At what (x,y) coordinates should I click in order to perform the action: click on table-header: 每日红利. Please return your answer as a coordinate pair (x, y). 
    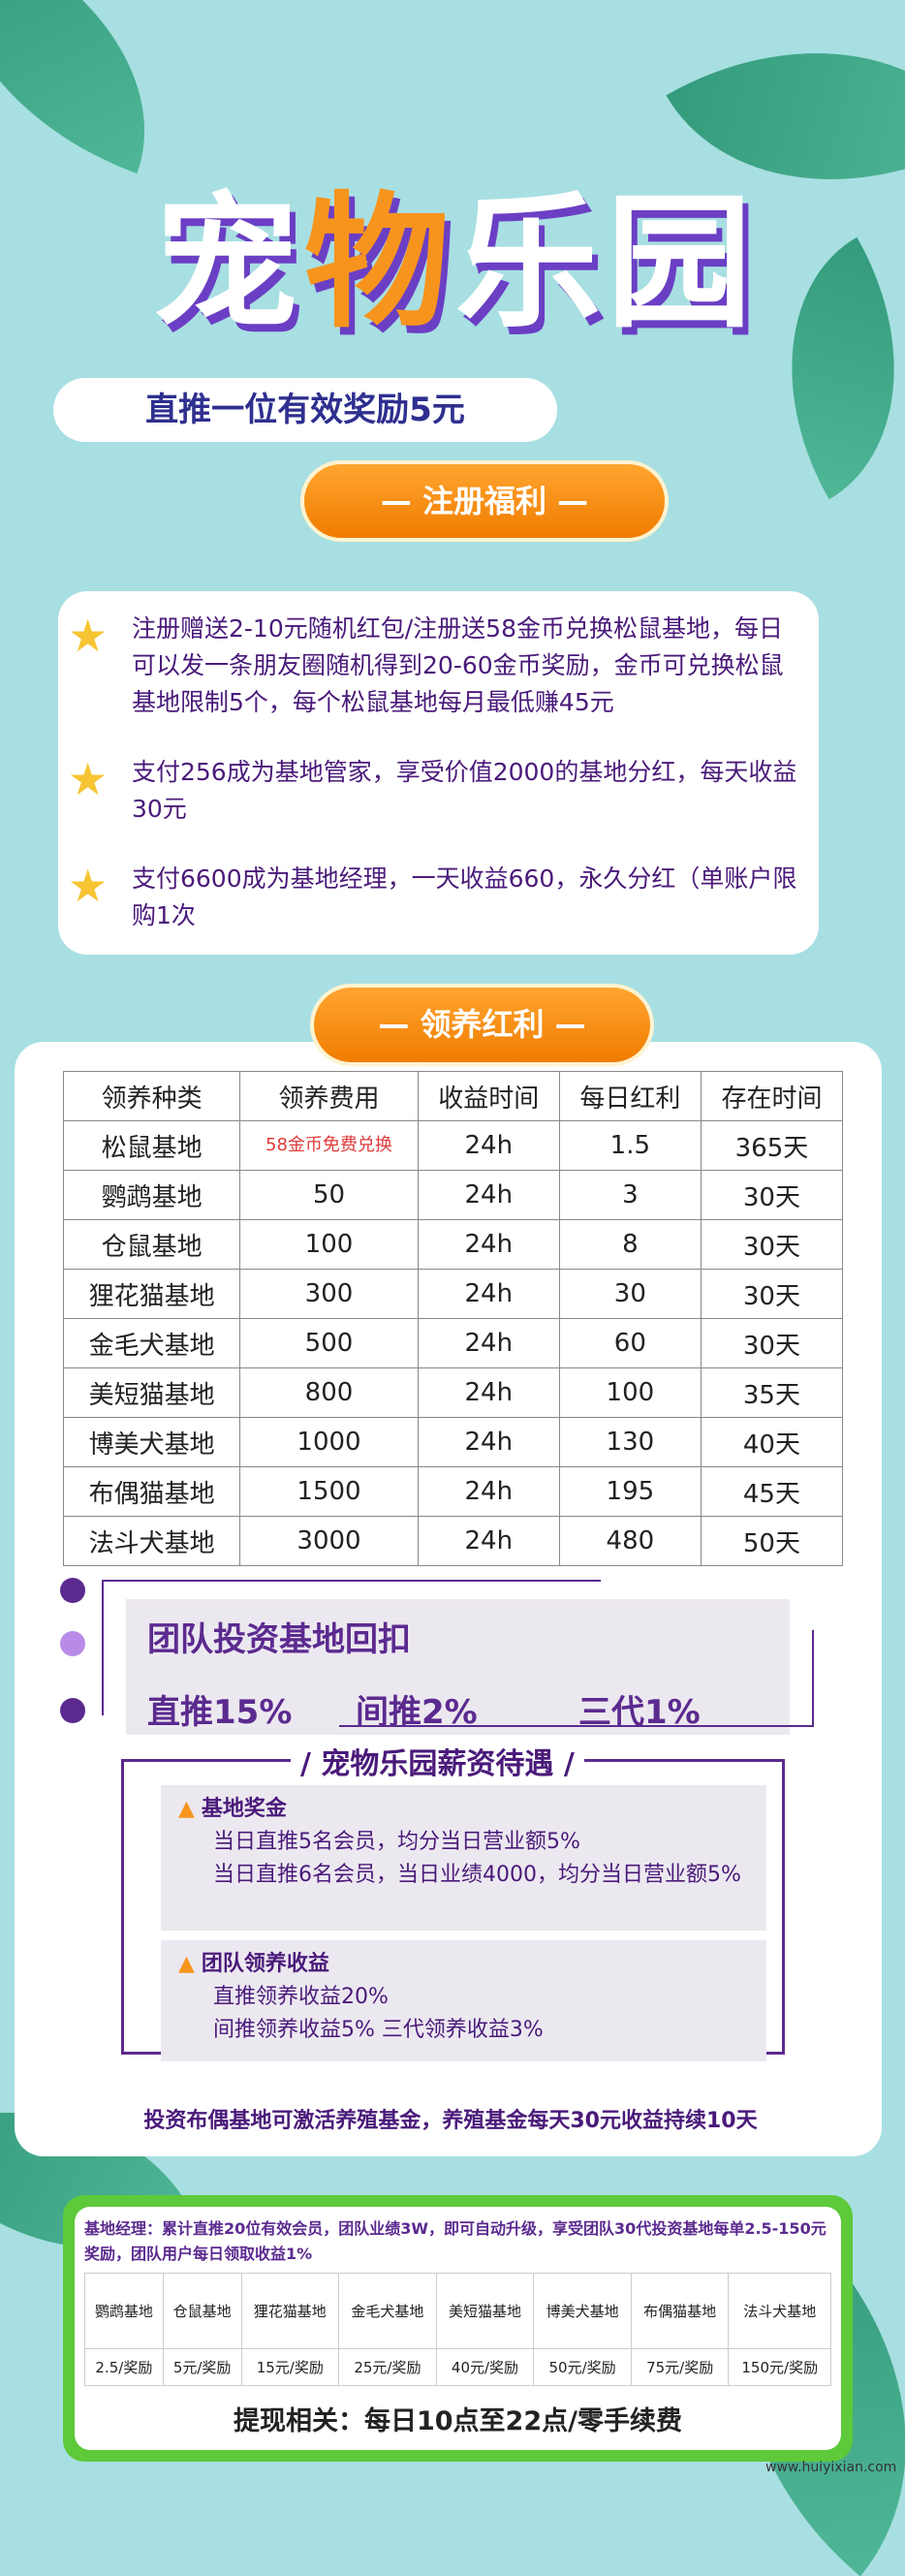
    Looking at the image, I should click on (630, 1096).